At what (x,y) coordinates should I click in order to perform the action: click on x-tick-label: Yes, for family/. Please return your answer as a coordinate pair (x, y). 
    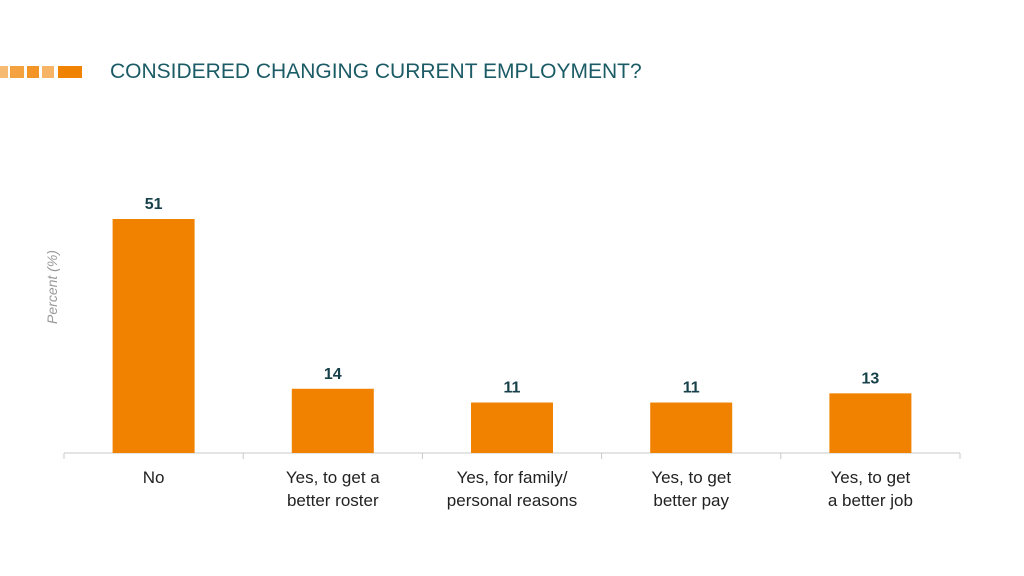
    Looking at the image, I should click on (512, 477).